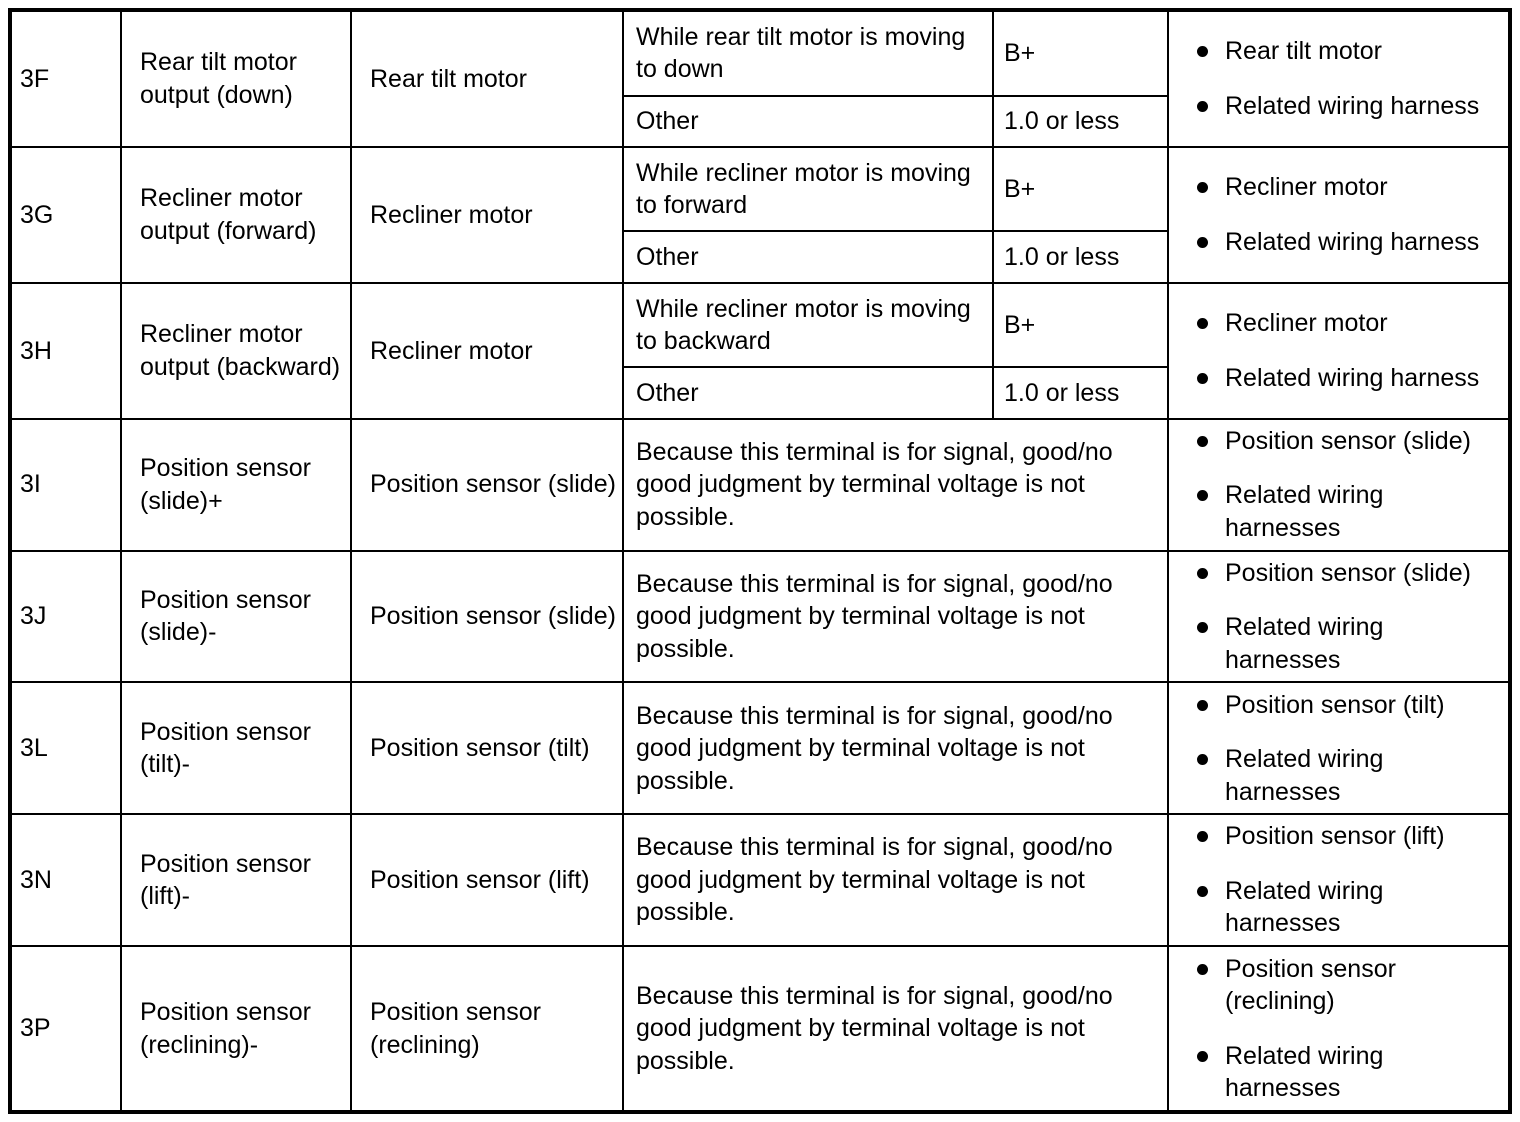  I want to click on terminal-number-cell: 3F, so click(65, 78).